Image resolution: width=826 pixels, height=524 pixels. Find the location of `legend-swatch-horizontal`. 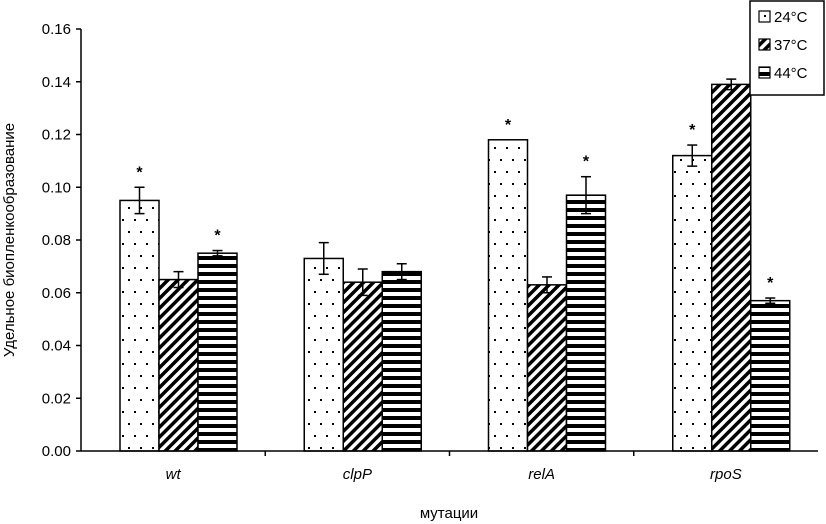

legend-swatch-horizontal is located at coordinates (764, 72).